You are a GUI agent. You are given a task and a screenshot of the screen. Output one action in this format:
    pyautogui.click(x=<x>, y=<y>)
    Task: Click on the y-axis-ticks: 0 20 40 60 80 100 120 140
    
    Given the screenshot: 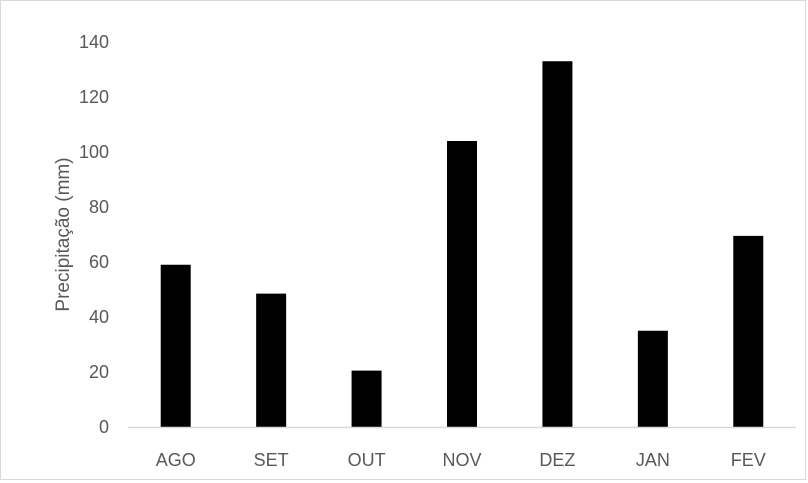 What is the action you would take?
    pyautogui.click(x=94, y=234)
    